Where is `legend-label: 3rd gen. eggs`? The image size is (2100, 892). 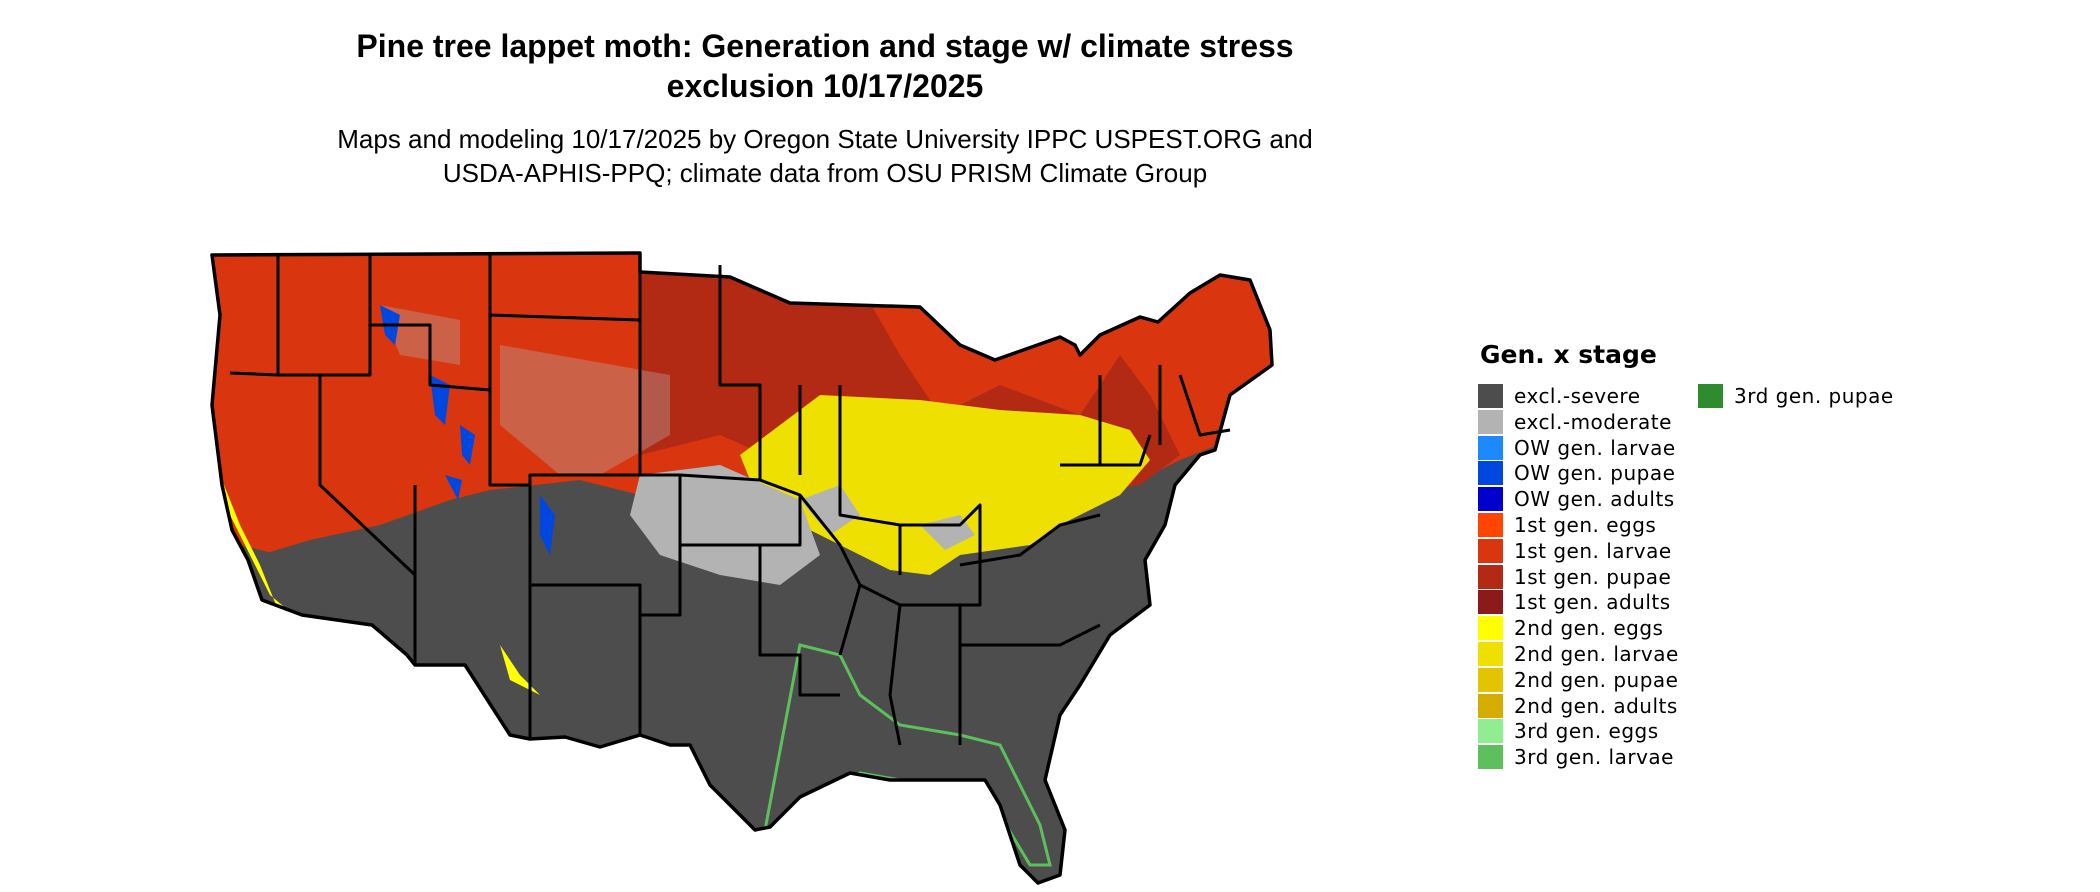
legend-label: 3rd gen. eggs is located at coordinates (1586, 731).